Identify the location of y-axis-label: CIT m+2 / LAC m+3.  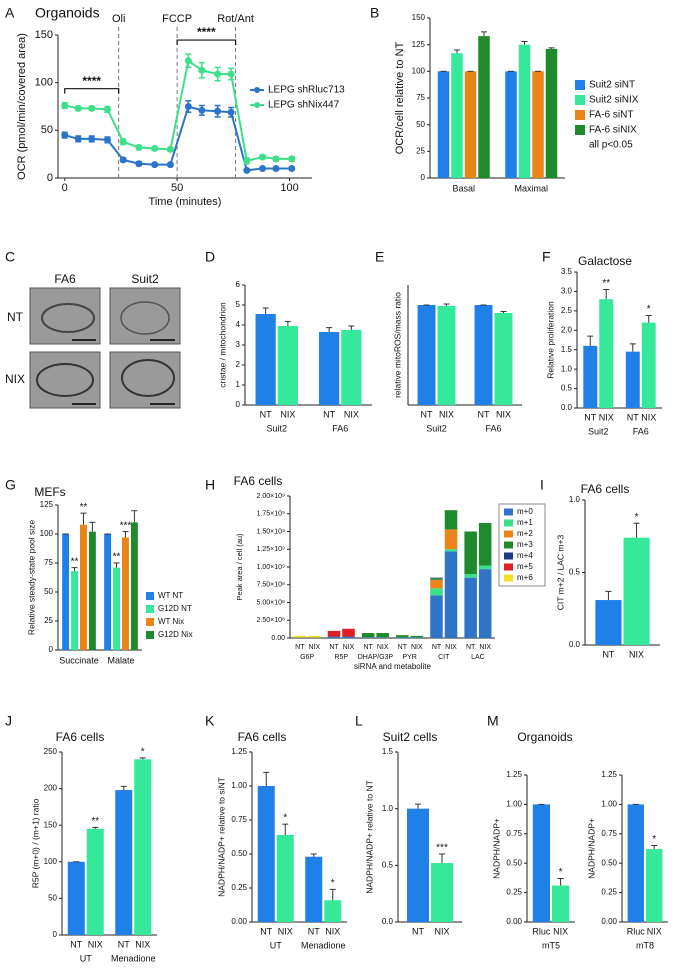
(560, 573).